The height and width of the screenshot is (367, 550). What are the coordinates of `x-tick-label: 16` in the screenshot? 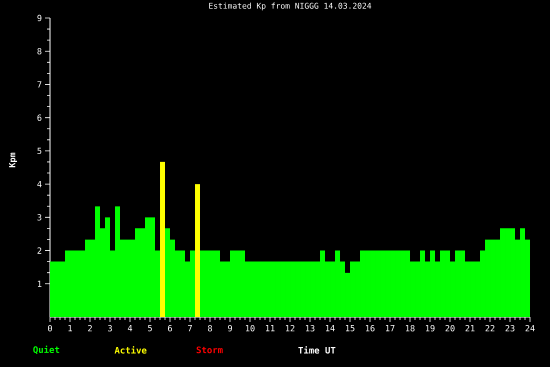 It's located at (370, 328).